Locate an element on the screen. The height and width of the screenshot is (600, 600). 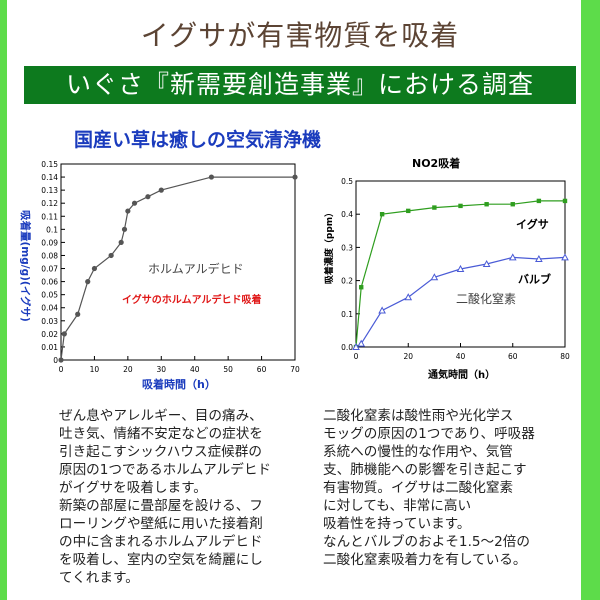
c2-y-tick-label: 0.0 is located at coordinates (347, 347).